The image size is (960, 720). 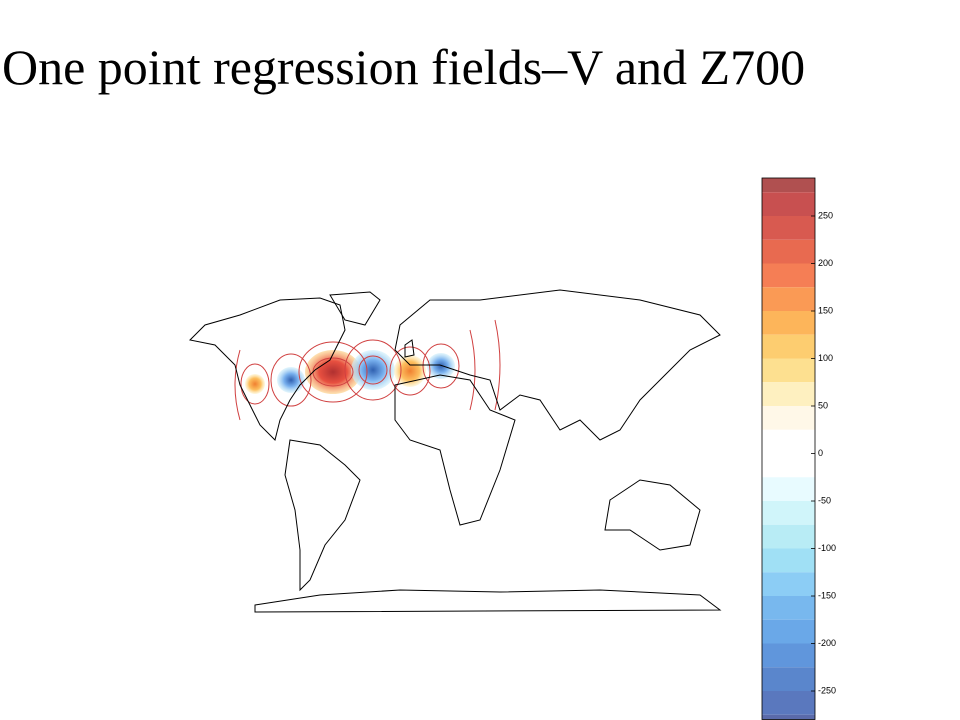 What do you see at coordinates (827, 595) in the screenshot?
I see `tick-label: -150` at bounding box center [827, 595].